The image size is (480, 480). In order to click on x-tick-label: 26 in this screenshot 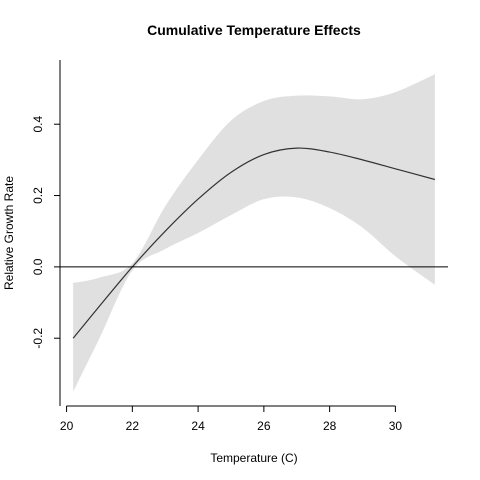, I will do `click(264, 426)`.